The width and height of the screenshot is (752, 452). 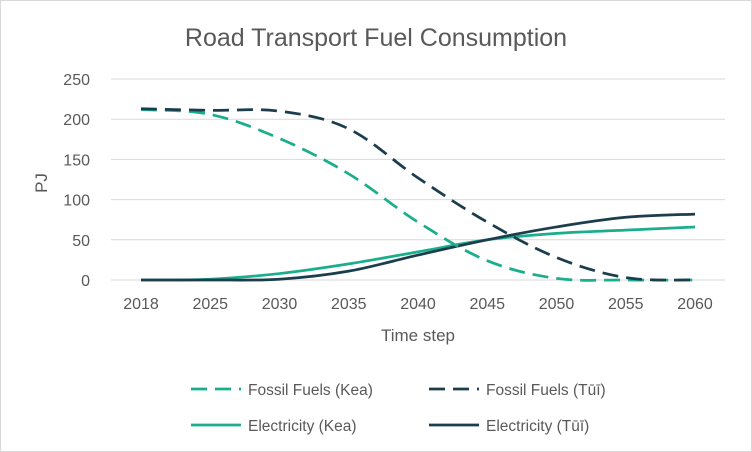 I want to click on x-axis-ticks: 2018 2025 2030 2035 2040 2045 2050 2055 2060, so click(x=418, y=304).